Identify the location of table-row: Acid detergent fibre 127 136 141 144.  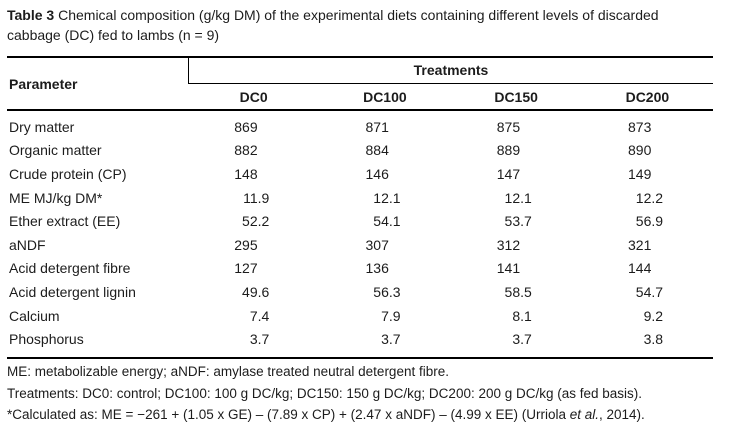
(360, 269).